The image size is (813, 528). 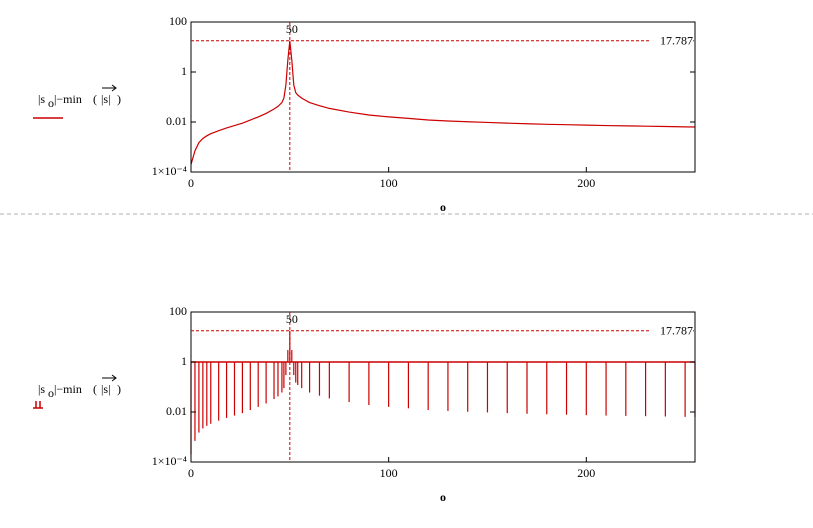 I want to click on legend-swatch, so click(x=38, y=405).